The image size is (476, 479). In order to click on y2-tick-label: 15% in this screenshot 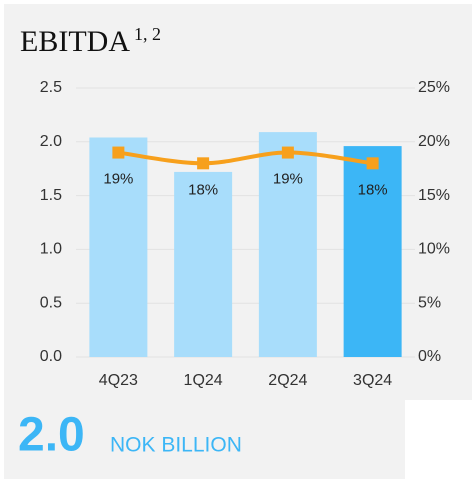, I will do `click(434, 195)`.